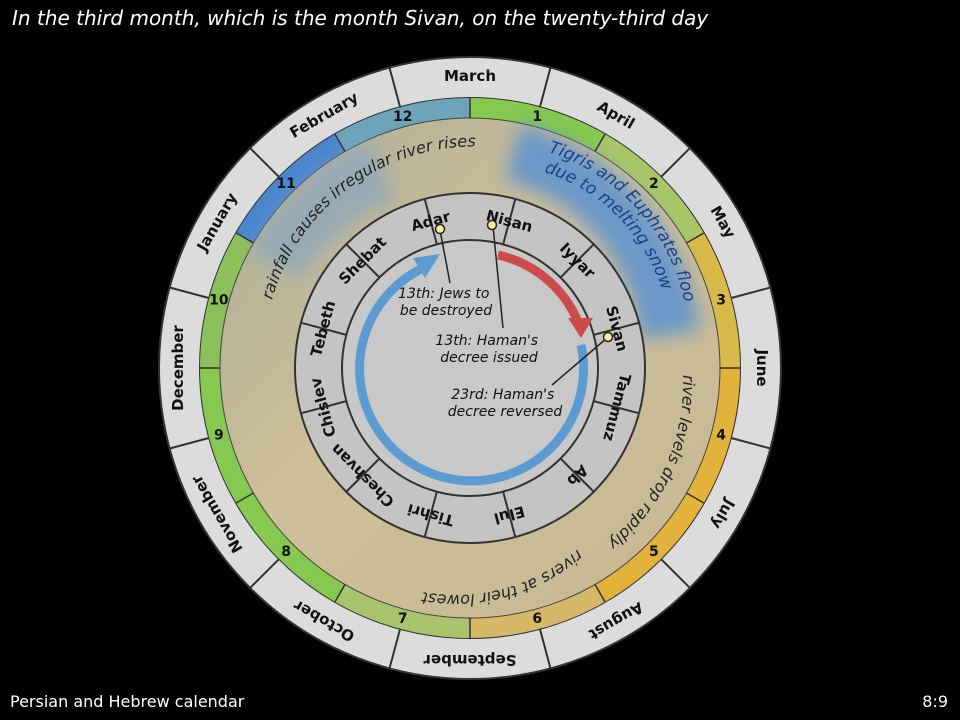 This screenshot has height=720, width=960. What do you see at coordinates (935, 701) in the screenshot?
I see `page-number: 8:9` at bounding box center [935, 701].